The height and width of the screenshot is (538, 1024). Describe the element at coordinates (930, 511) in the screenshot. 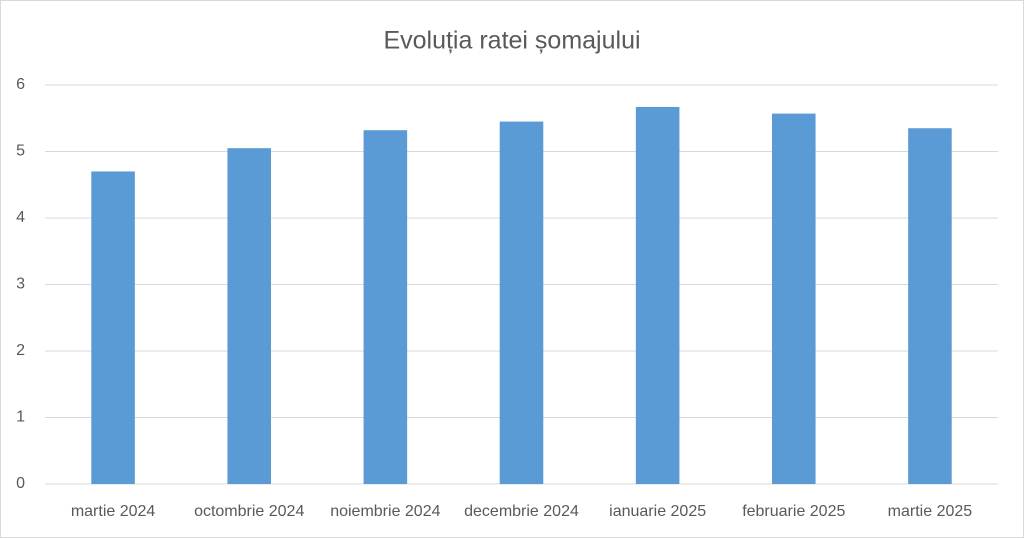

I see `x-tick-label: martie 2025` at that location.